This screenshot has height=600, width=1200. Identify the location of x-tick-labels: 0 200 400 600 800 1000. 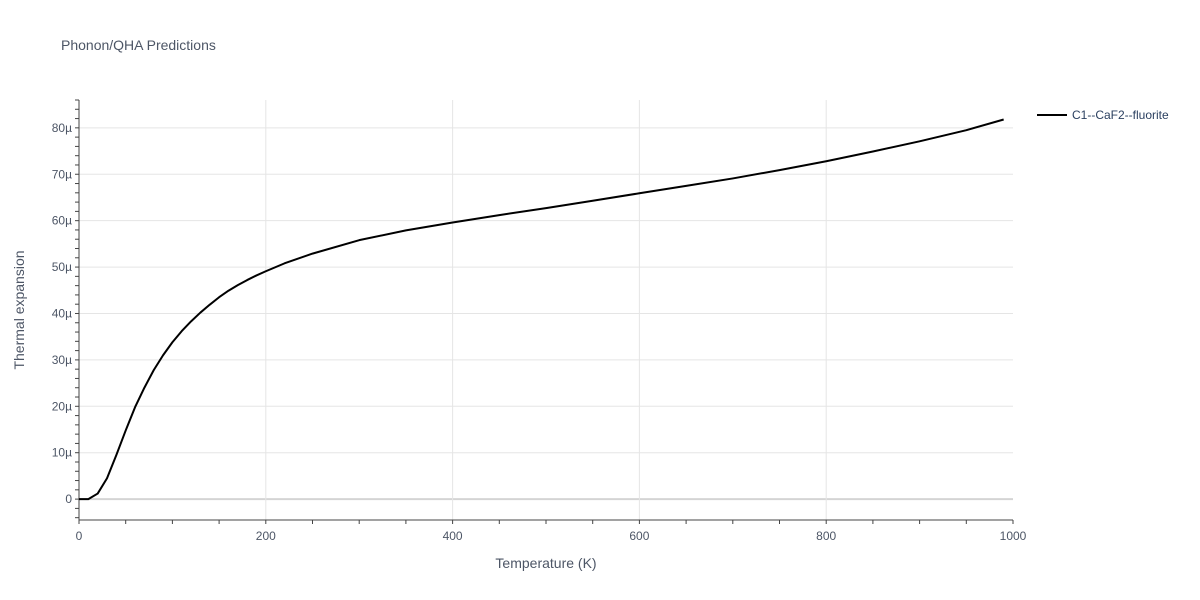
(551, 536).